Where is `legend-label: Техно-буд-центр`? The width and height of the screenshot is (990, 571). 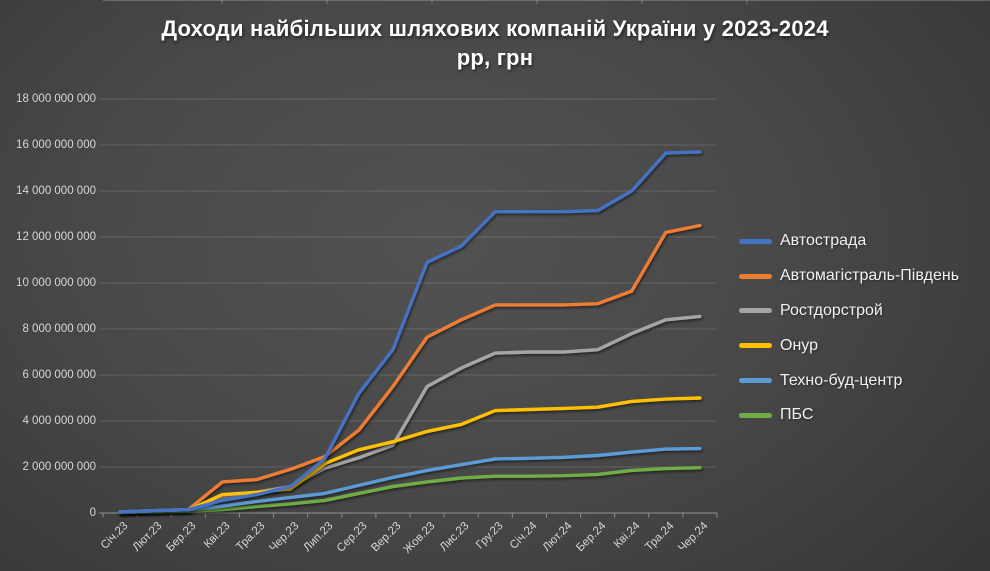
legend-label: Техно-буд-центр is located at coordinates (841, 380).